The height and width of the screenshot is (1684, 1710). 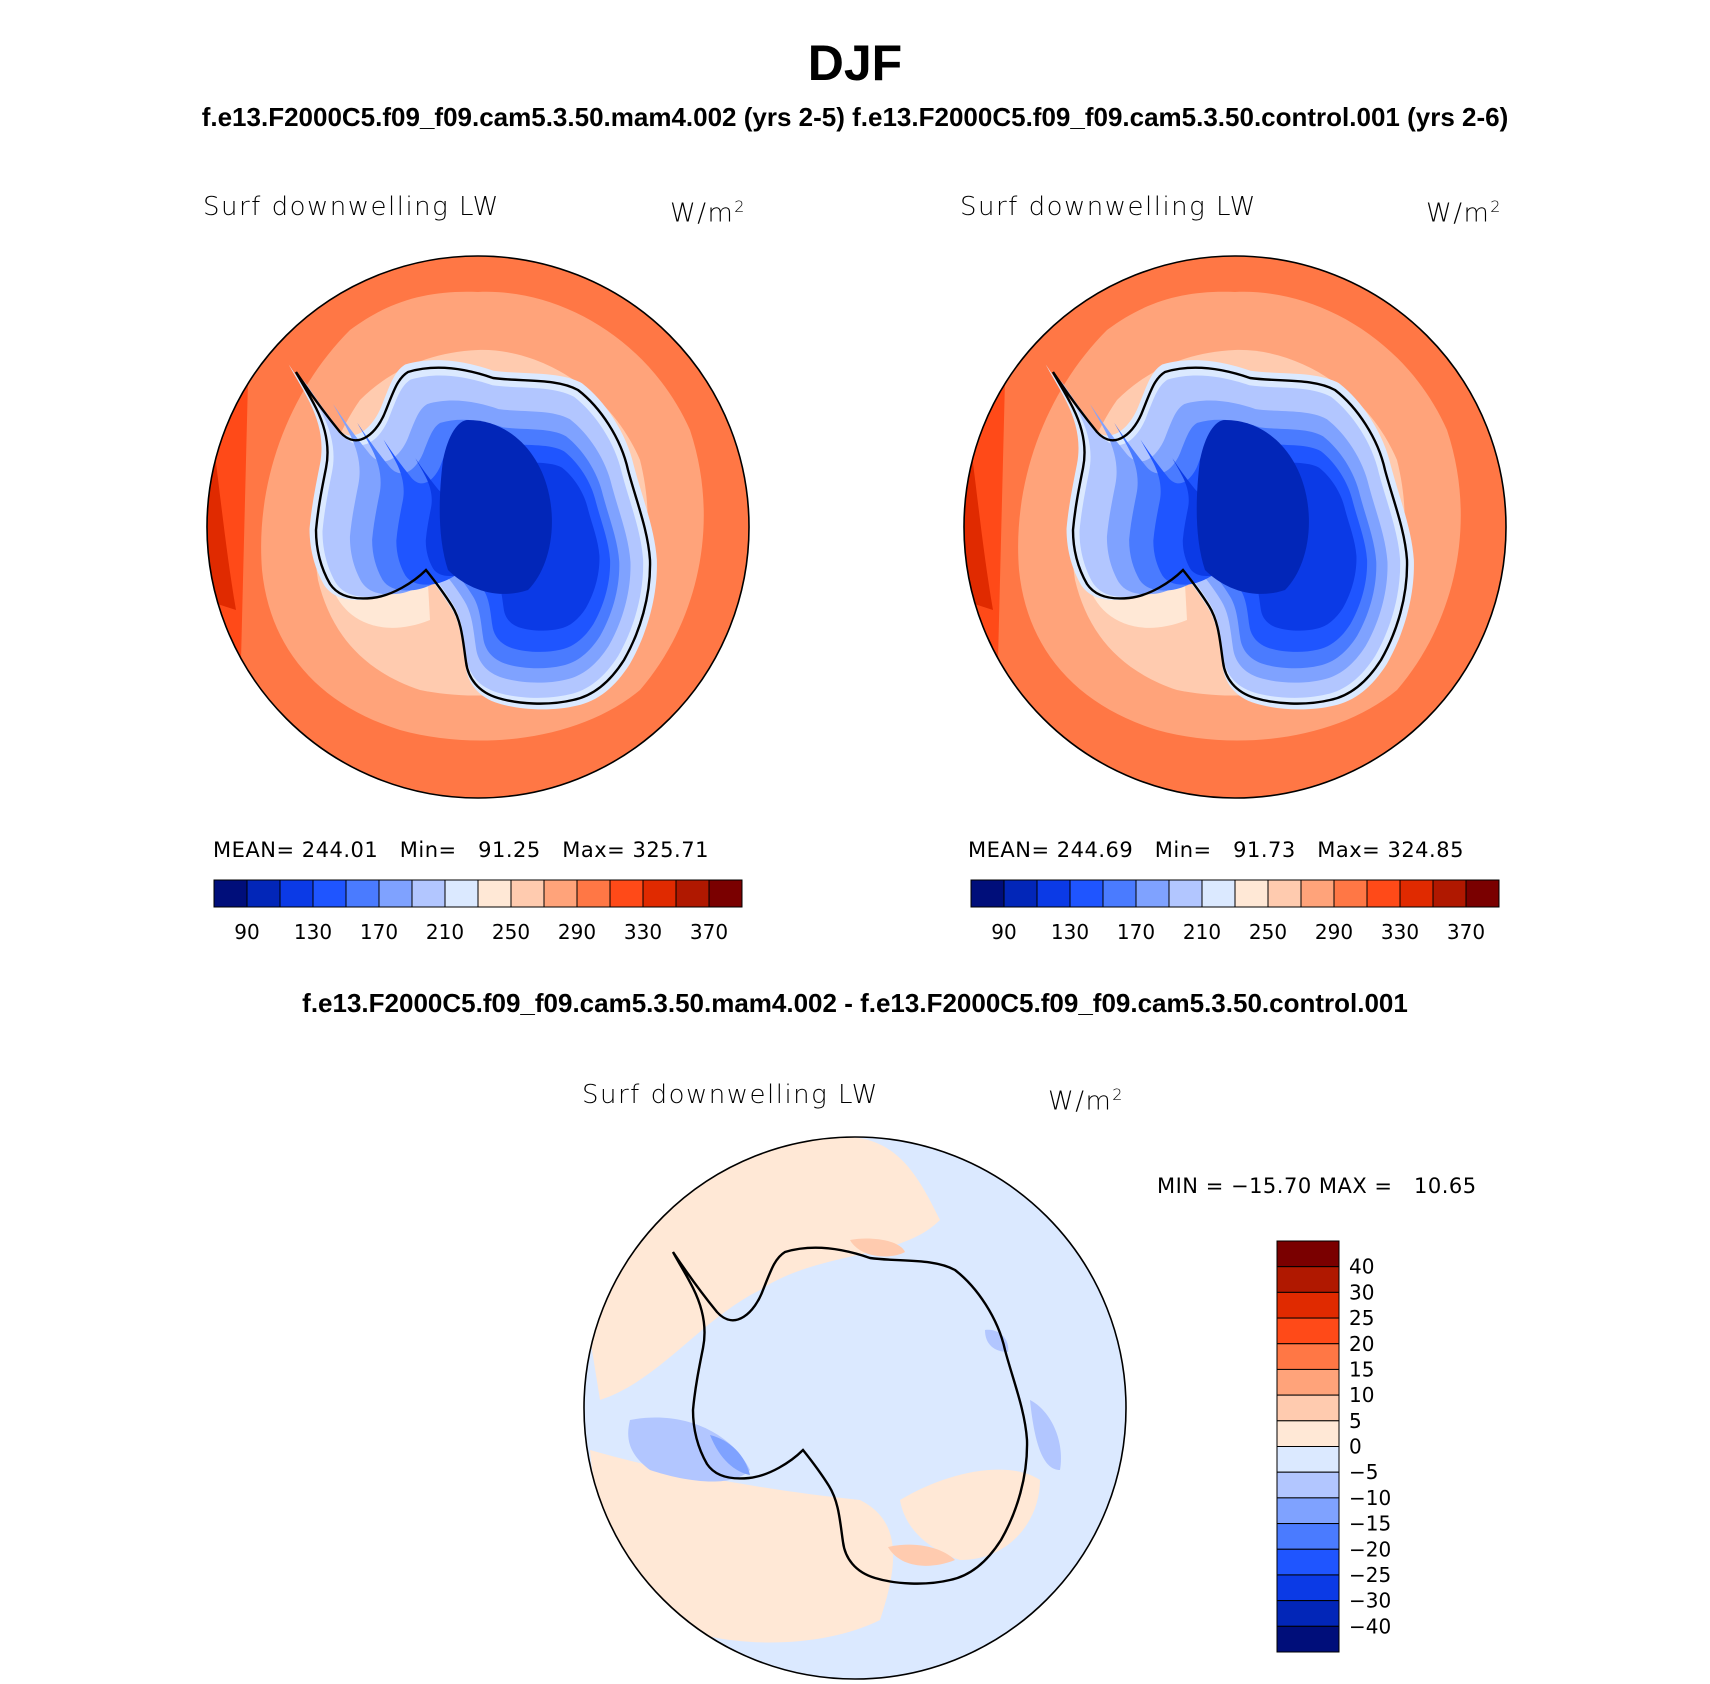 I want to click on panel3-minmax: MIN = −15.70 MAX = 10.65, so click(x=1317, y=1186).